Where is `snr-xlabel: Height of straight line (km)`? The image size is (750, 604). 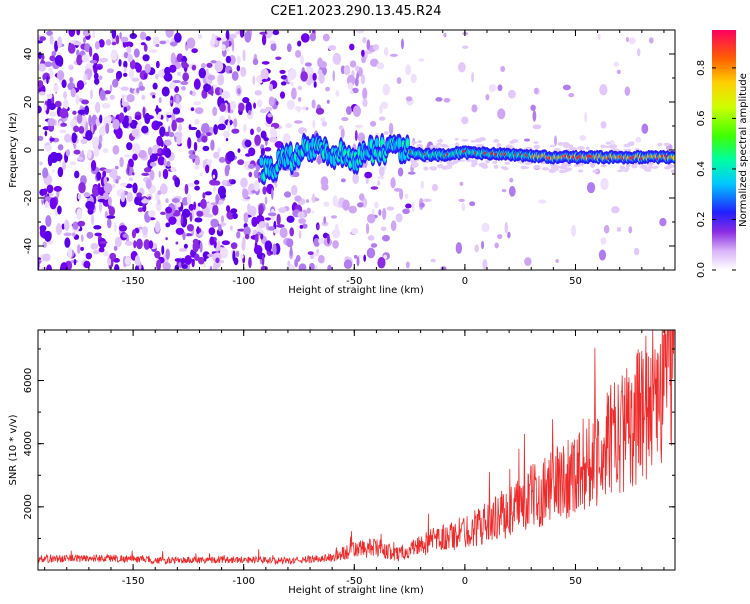
snr-xlabel: Height of straight line (km) is located at coordinates (356, 590).